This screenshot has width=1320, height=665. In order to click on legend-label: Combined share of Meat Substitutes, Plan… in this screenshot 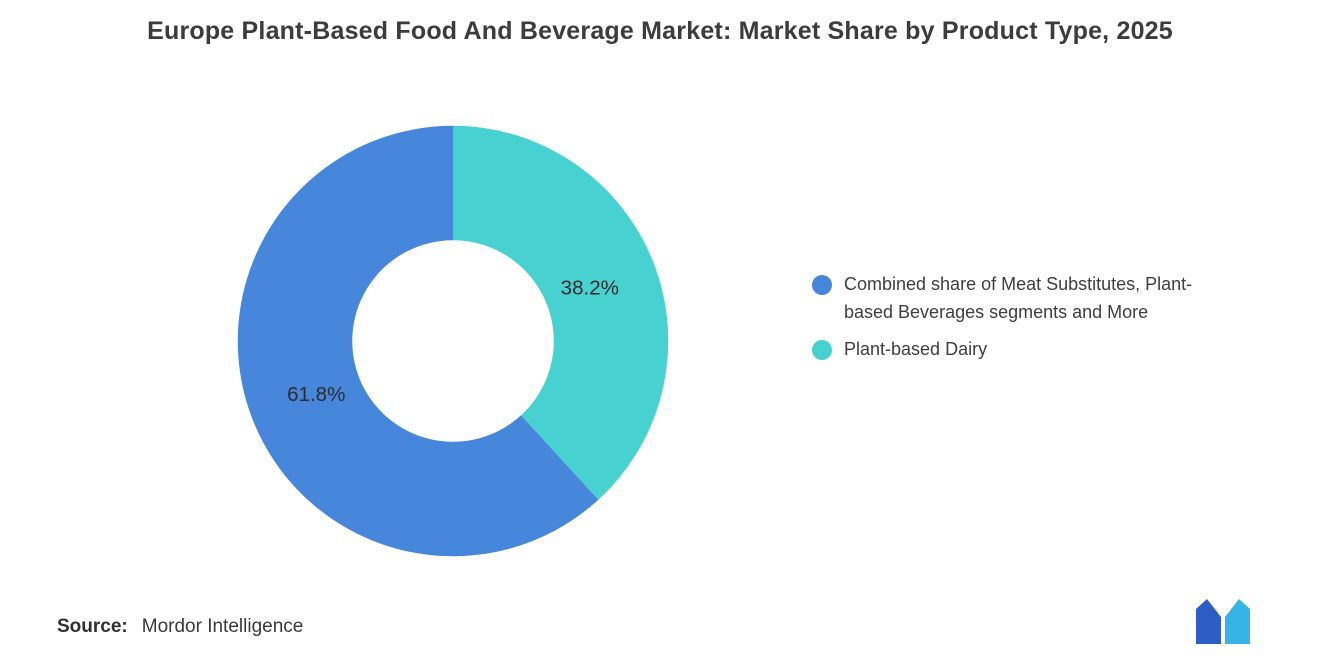, I will do `click(1018, 298)`.